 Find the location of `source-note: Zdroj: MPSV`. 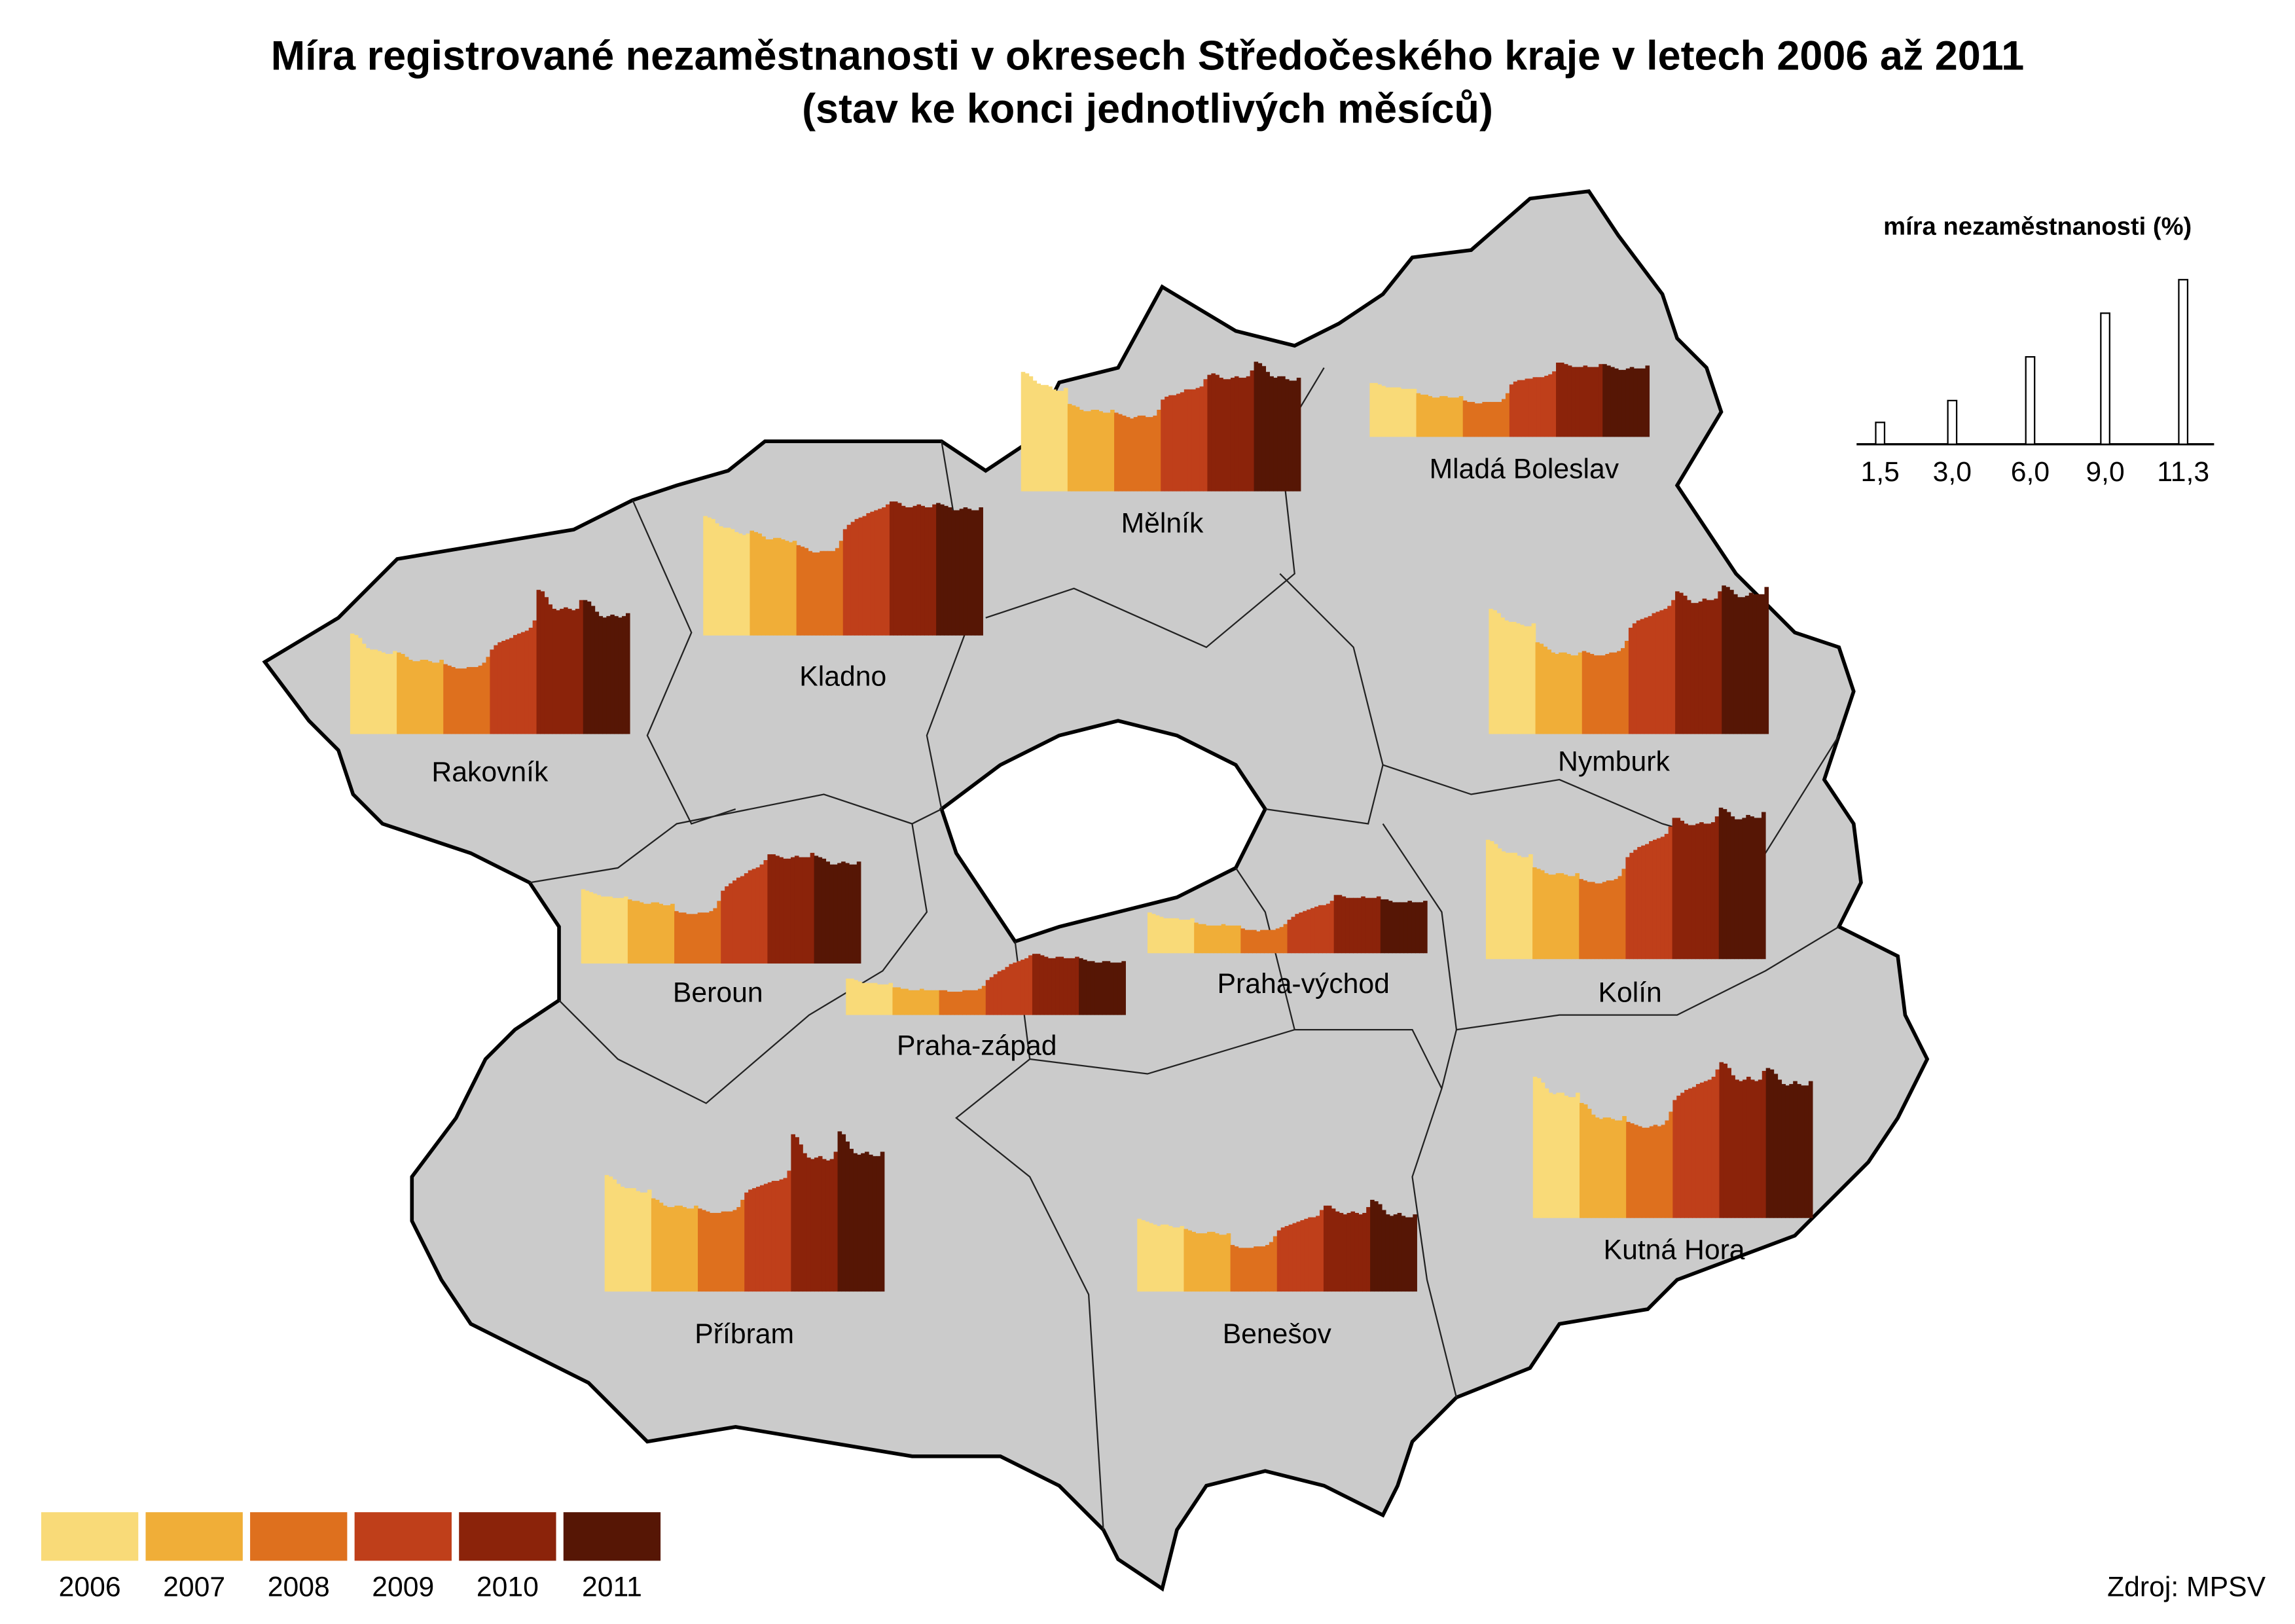

source-note: Zdroj: MPSV is located at coordinates (2186, 1586).